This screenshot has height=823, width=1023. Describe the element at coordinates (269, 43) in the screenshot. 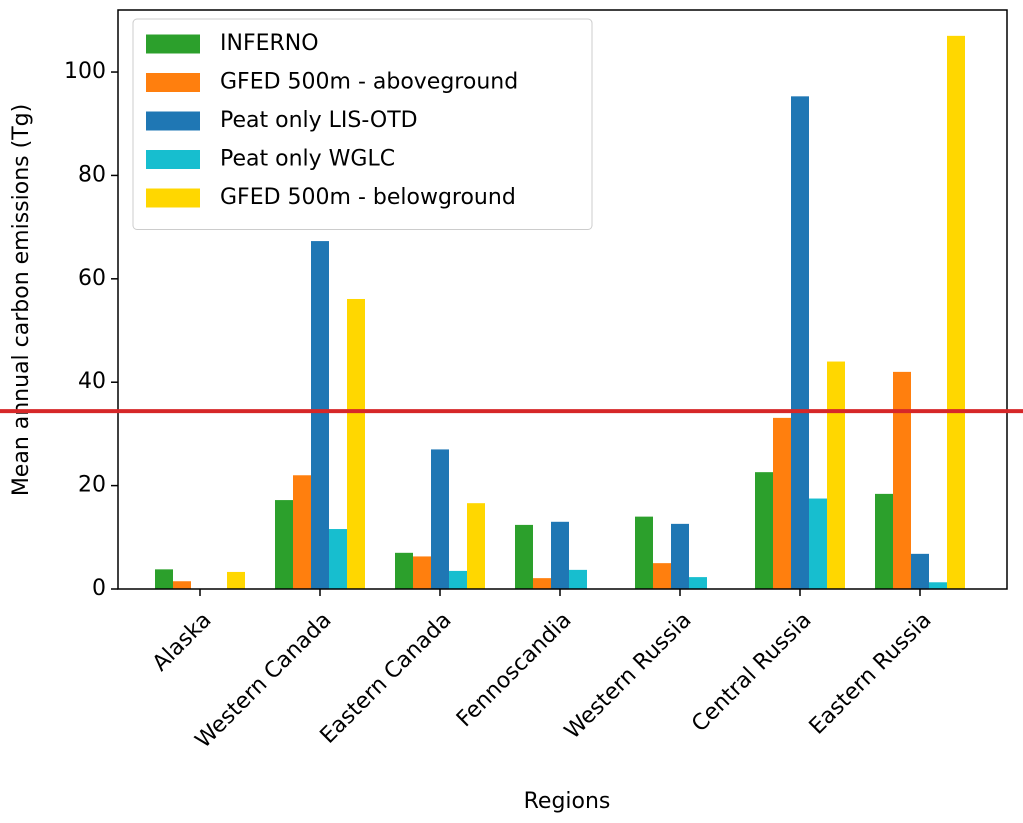

I see `legend-label: INFERNO` at that location.